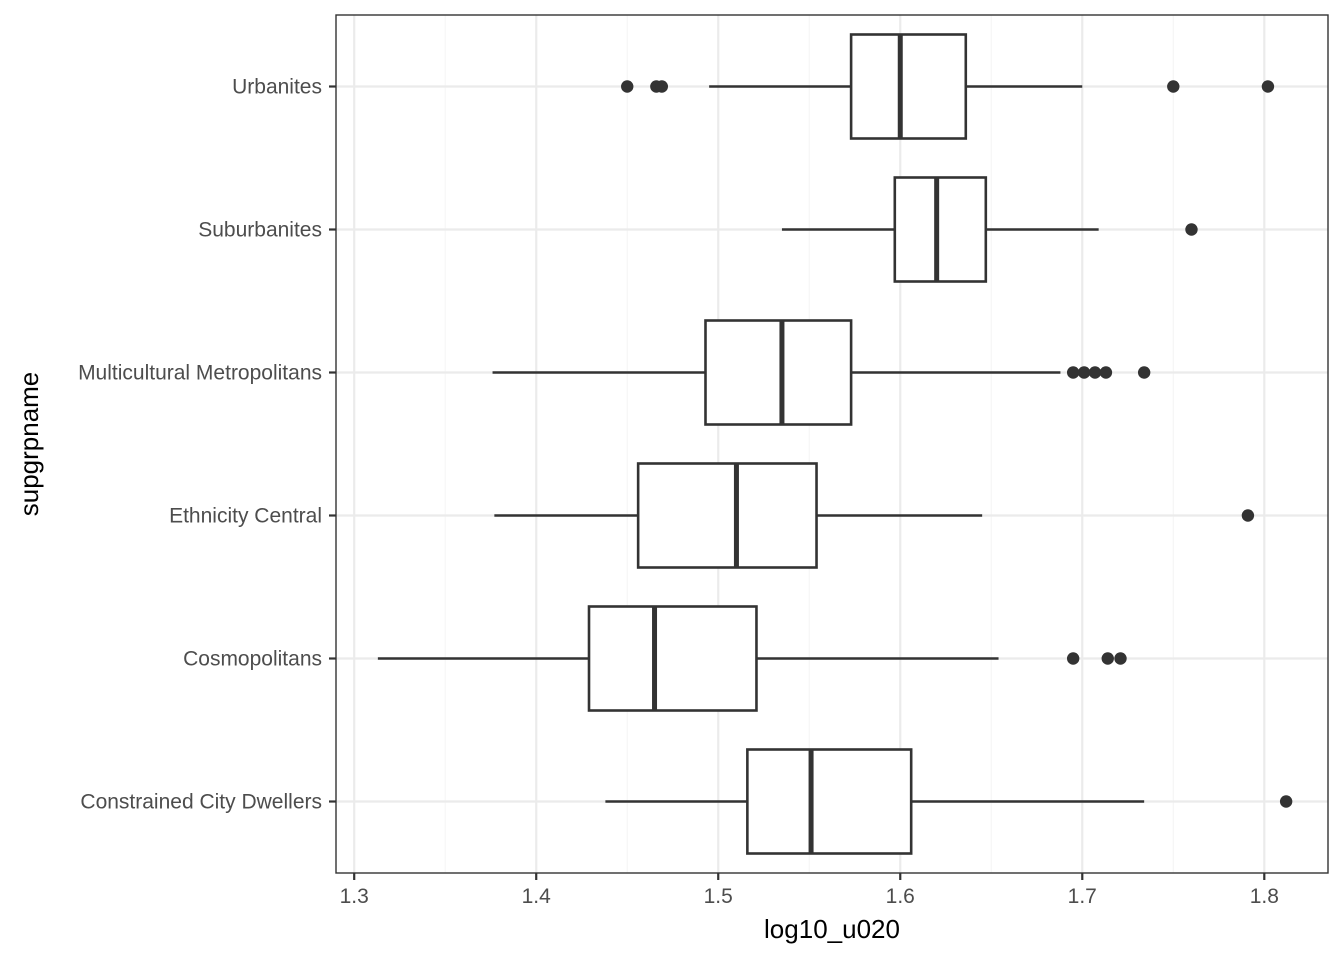  I want to click on y-tick-label: Constrained City Dwellers, so click(201, 802).